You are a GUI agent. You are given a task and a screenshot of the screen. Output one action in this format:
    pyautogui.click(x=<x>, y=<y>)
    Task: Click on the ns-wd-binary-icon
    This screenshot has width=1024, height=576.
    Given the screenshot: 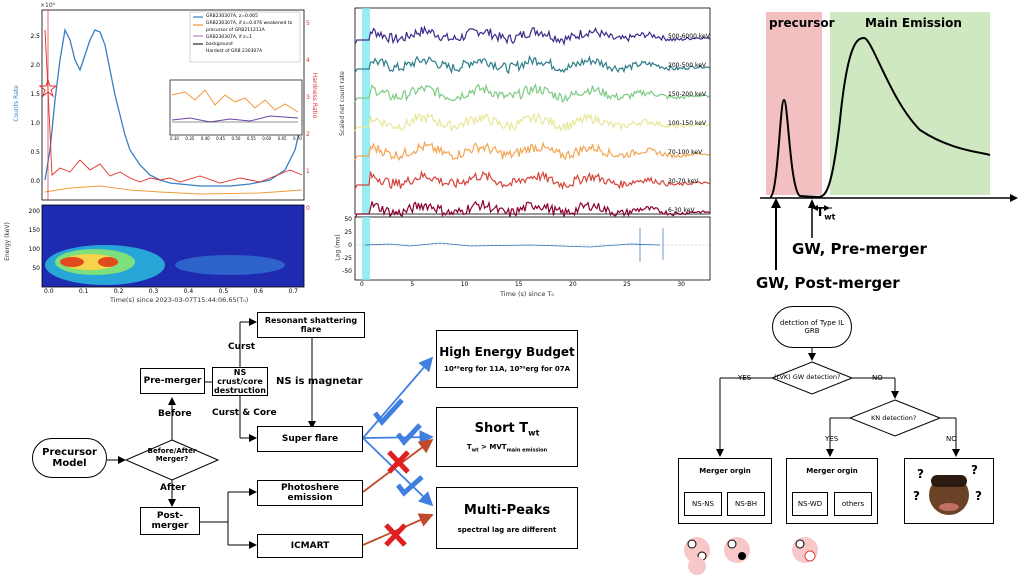 What is the action you would take?
    pyautogui.click(x=805, y=550)
    